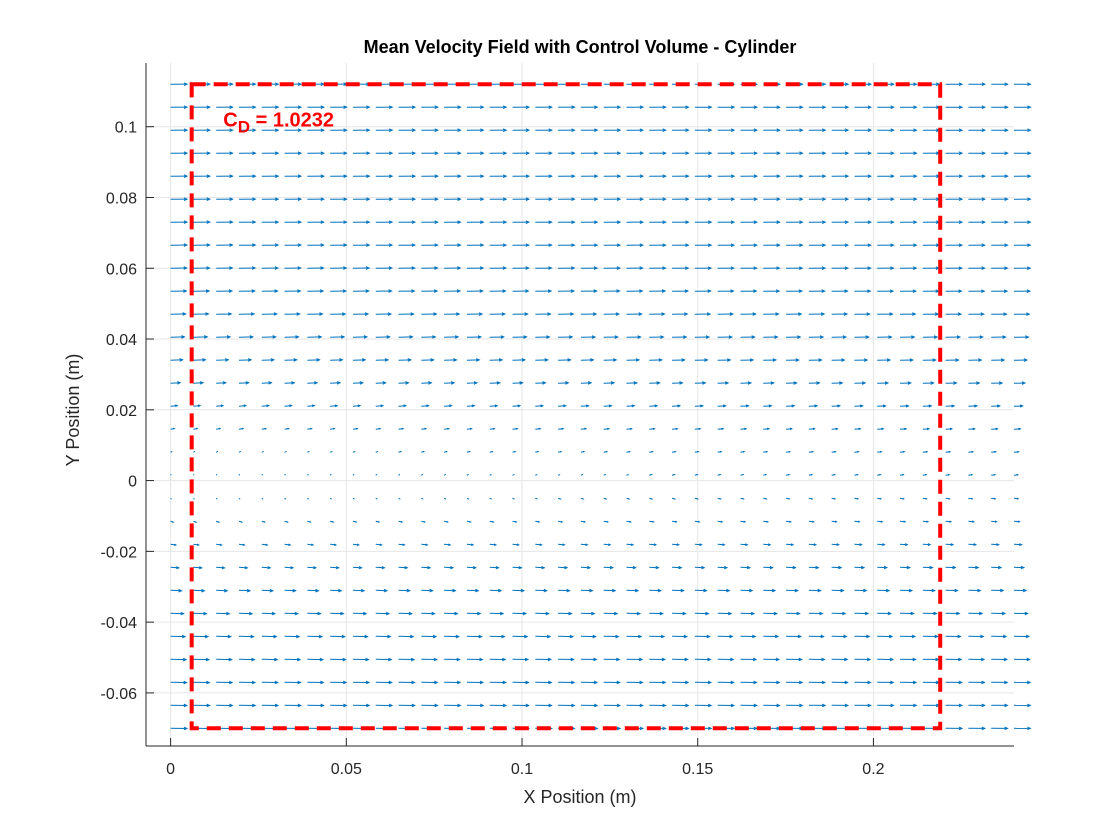 The image size is (1120, 840). I want to click on y-axis-label: Y Position (m), so click(73, 410).